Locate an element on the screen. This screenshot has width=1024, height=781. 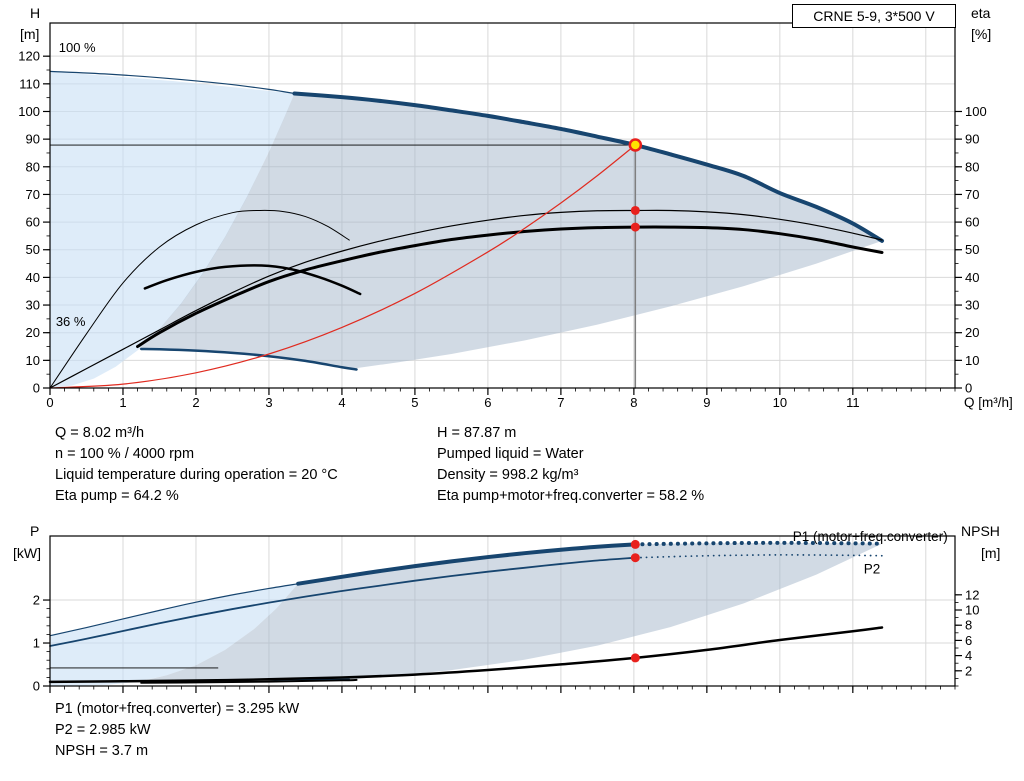
left-tick-label: 100 is located at coordinates (29, 111).